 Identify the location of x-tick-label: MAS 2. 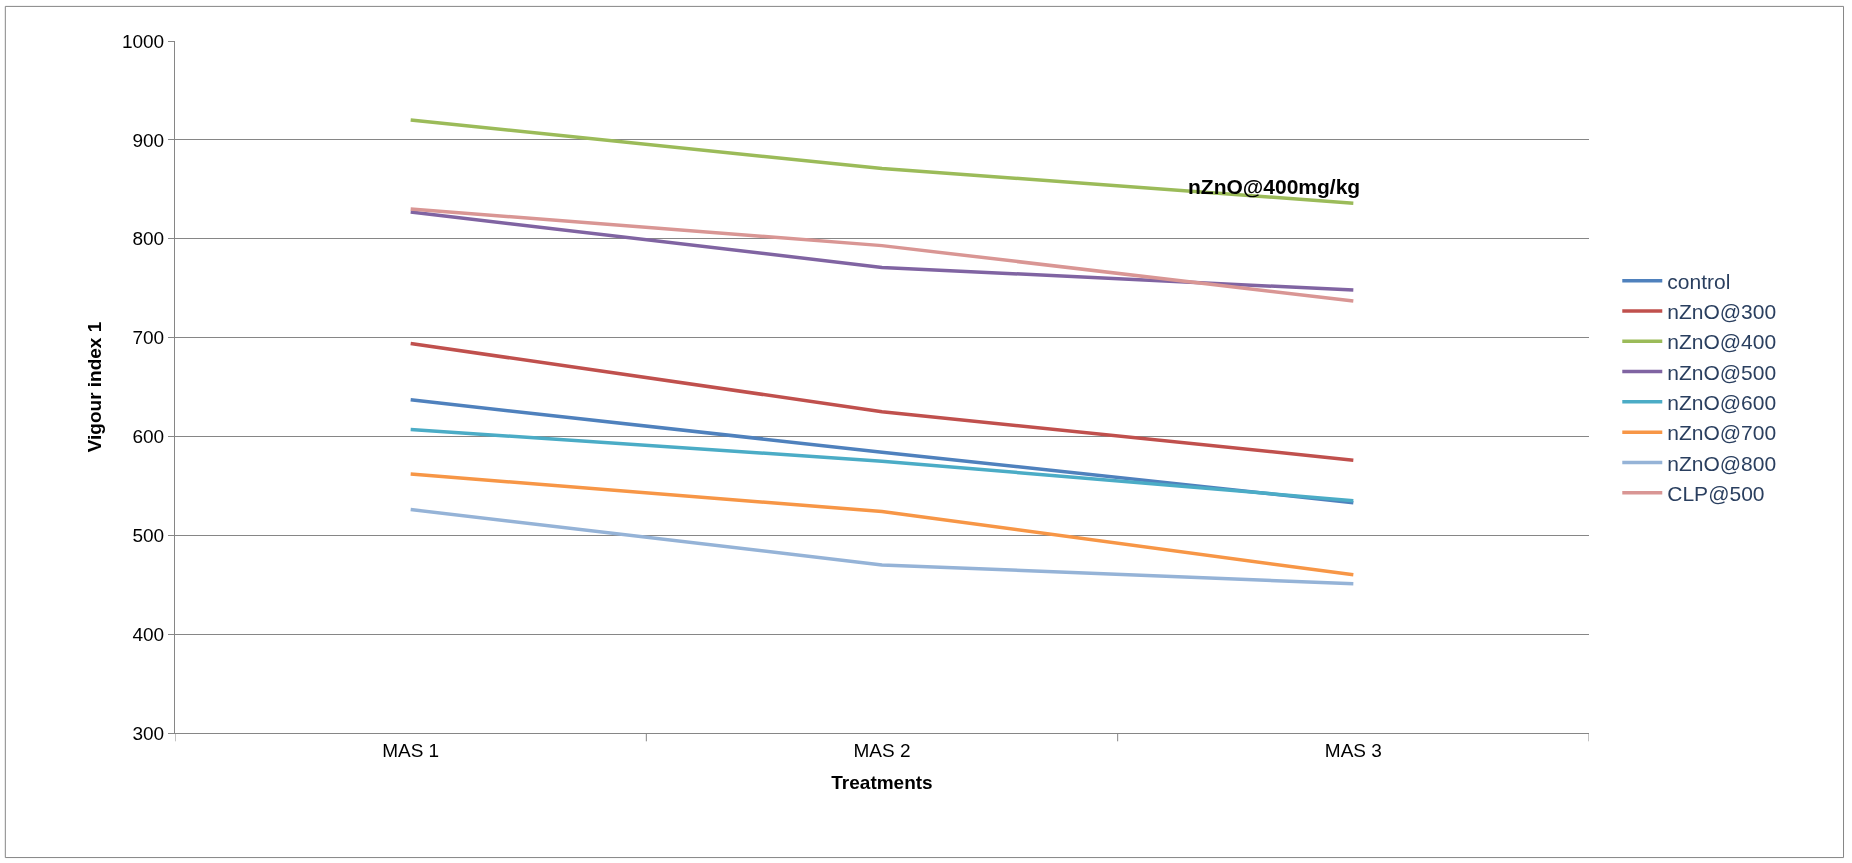
(882, 750).